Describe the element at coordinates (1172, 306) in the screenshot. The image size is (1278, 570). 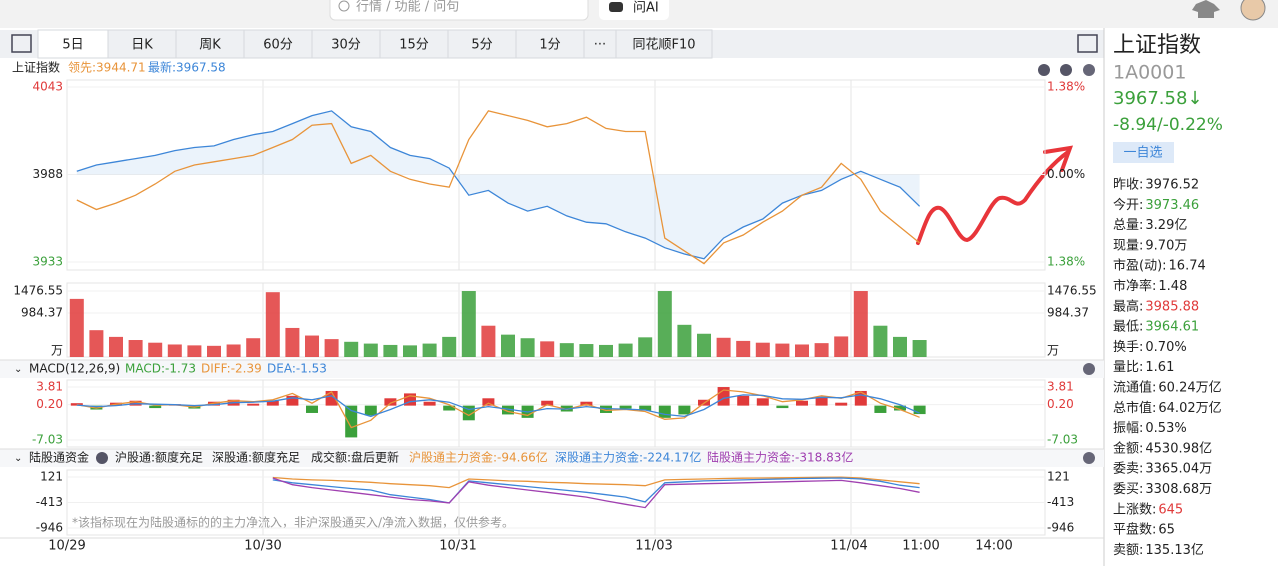
I see `quote-value: 3985.88` at that location.